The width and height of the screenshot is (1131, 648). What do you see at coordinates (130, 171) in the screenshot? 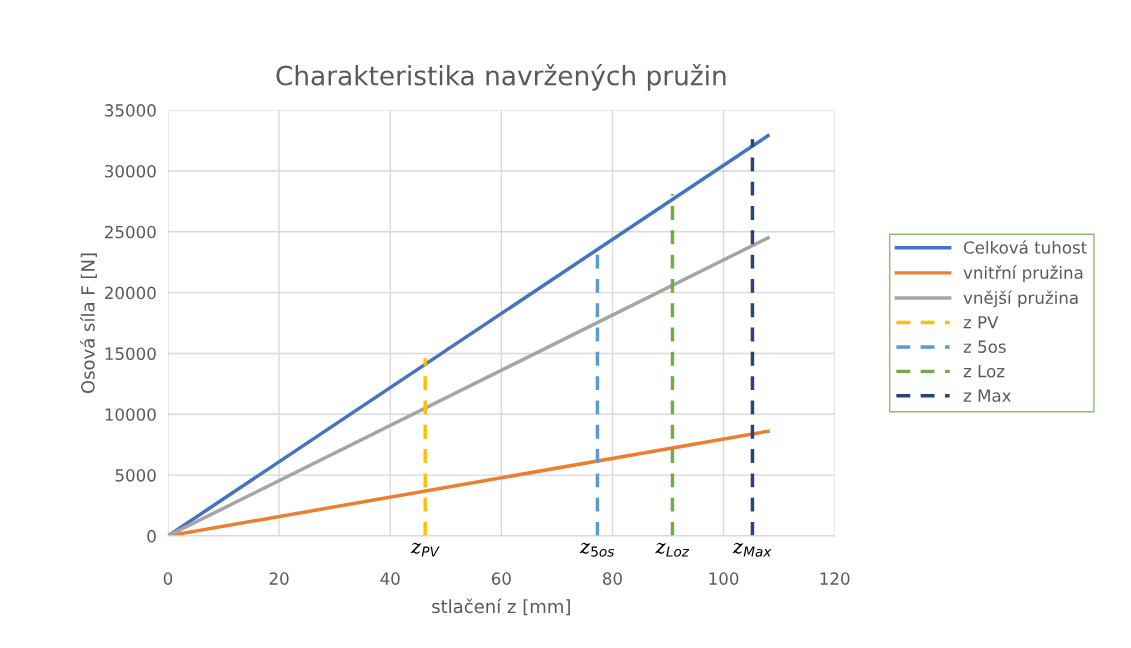
I see `y-tick-label: 30000` at bounding box center [130, 171].